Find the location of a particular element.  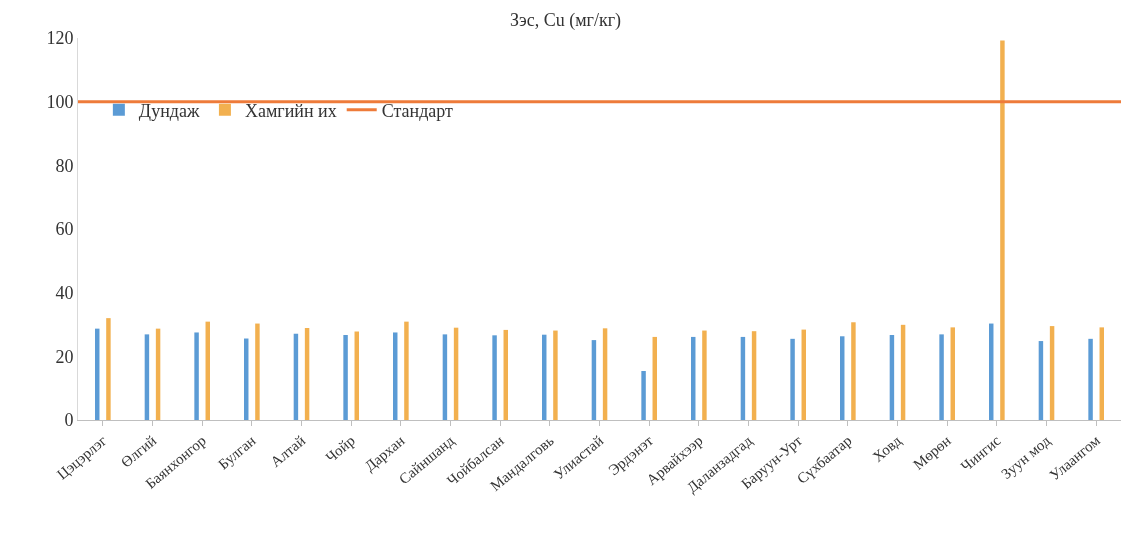

legend-label: Дундаж is located at coordinates (169, 110).